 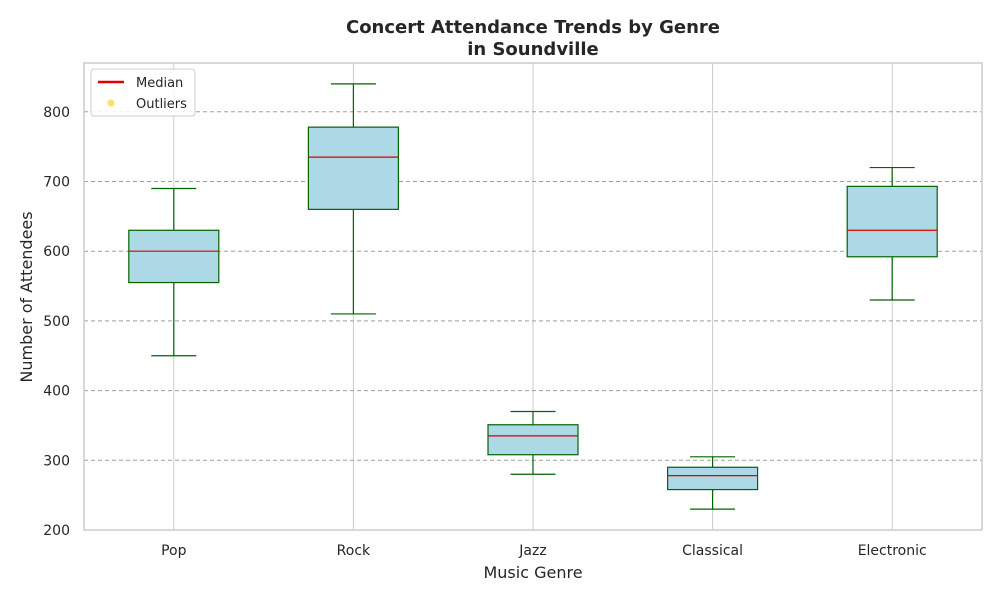 What do you see at coordinates (56, 182) in the screenshot?
I see `y-tick-label: 700` at bounding box center [56, 182].